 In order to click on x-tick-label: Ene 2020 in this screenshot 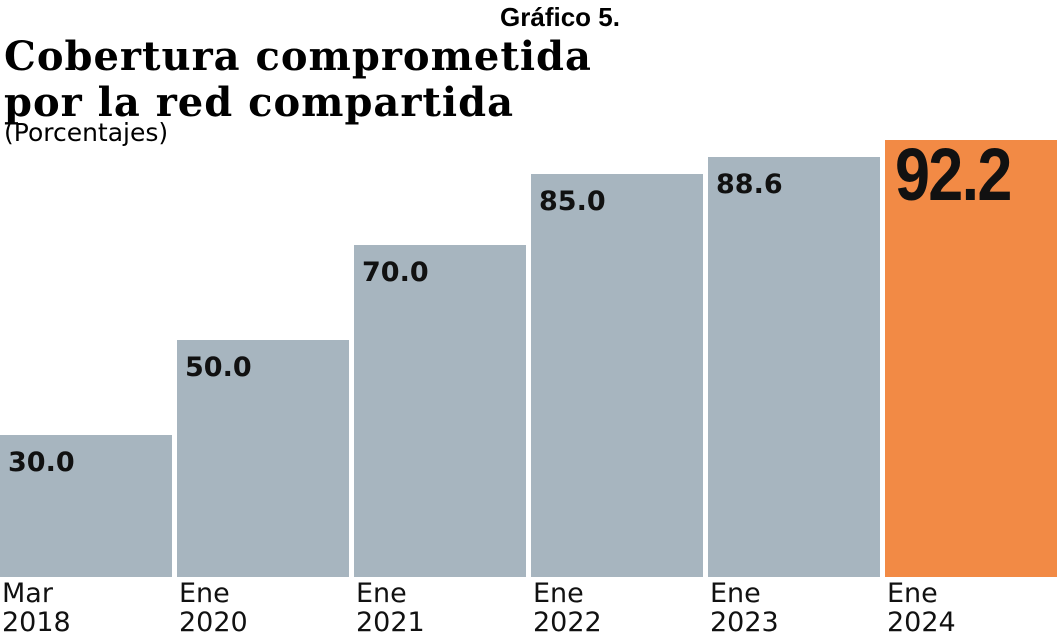, I will do `click(213, 608)`.